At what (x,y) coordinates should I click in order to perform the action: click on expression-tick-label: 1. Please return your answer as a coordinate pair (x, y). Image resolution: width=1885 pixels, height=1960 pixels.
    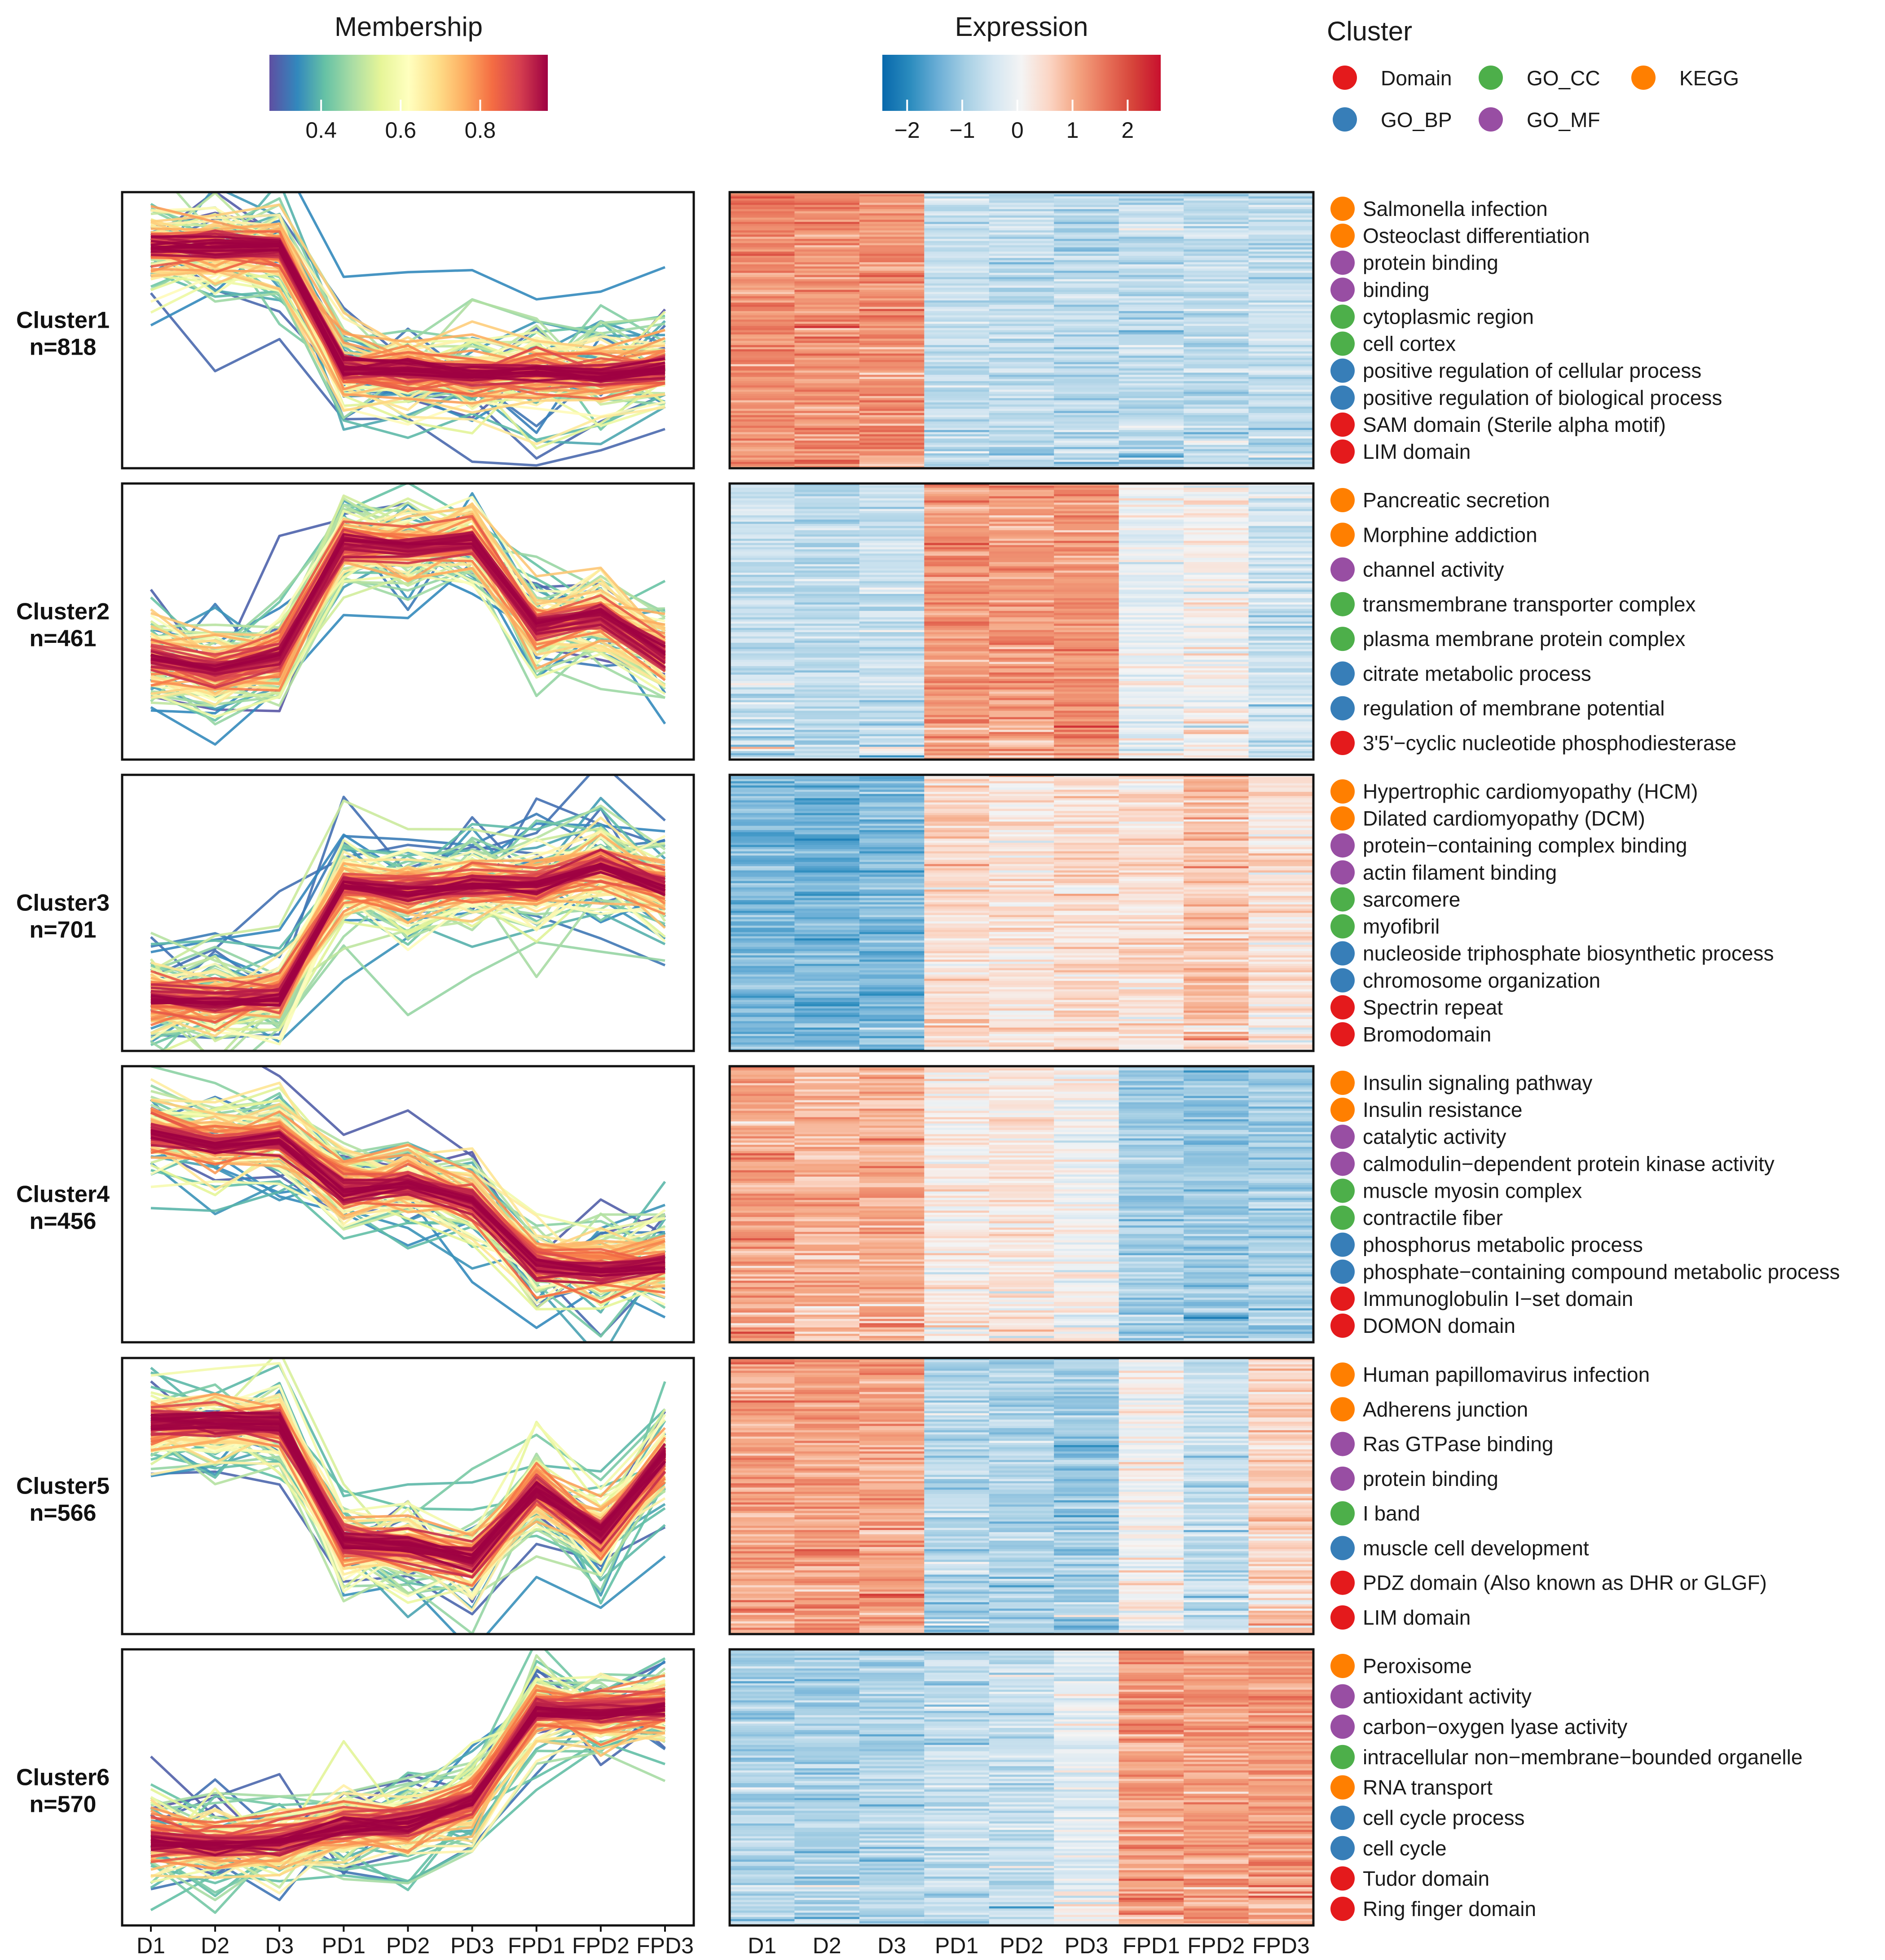
    Looking at the image, I should click on (1073, 130).